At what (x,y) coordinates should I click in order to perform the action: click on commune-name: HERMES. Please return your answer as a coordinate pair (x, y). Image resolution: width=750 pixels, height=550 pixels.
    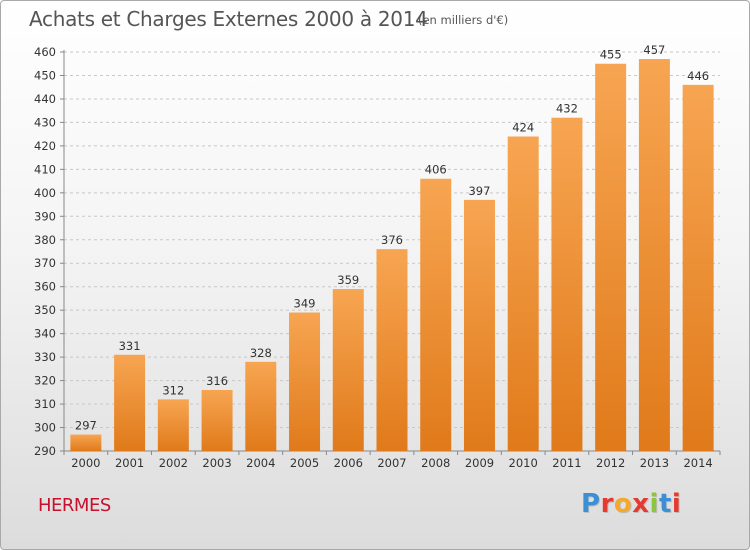
    Looking at the image, I should click on (74, 505).